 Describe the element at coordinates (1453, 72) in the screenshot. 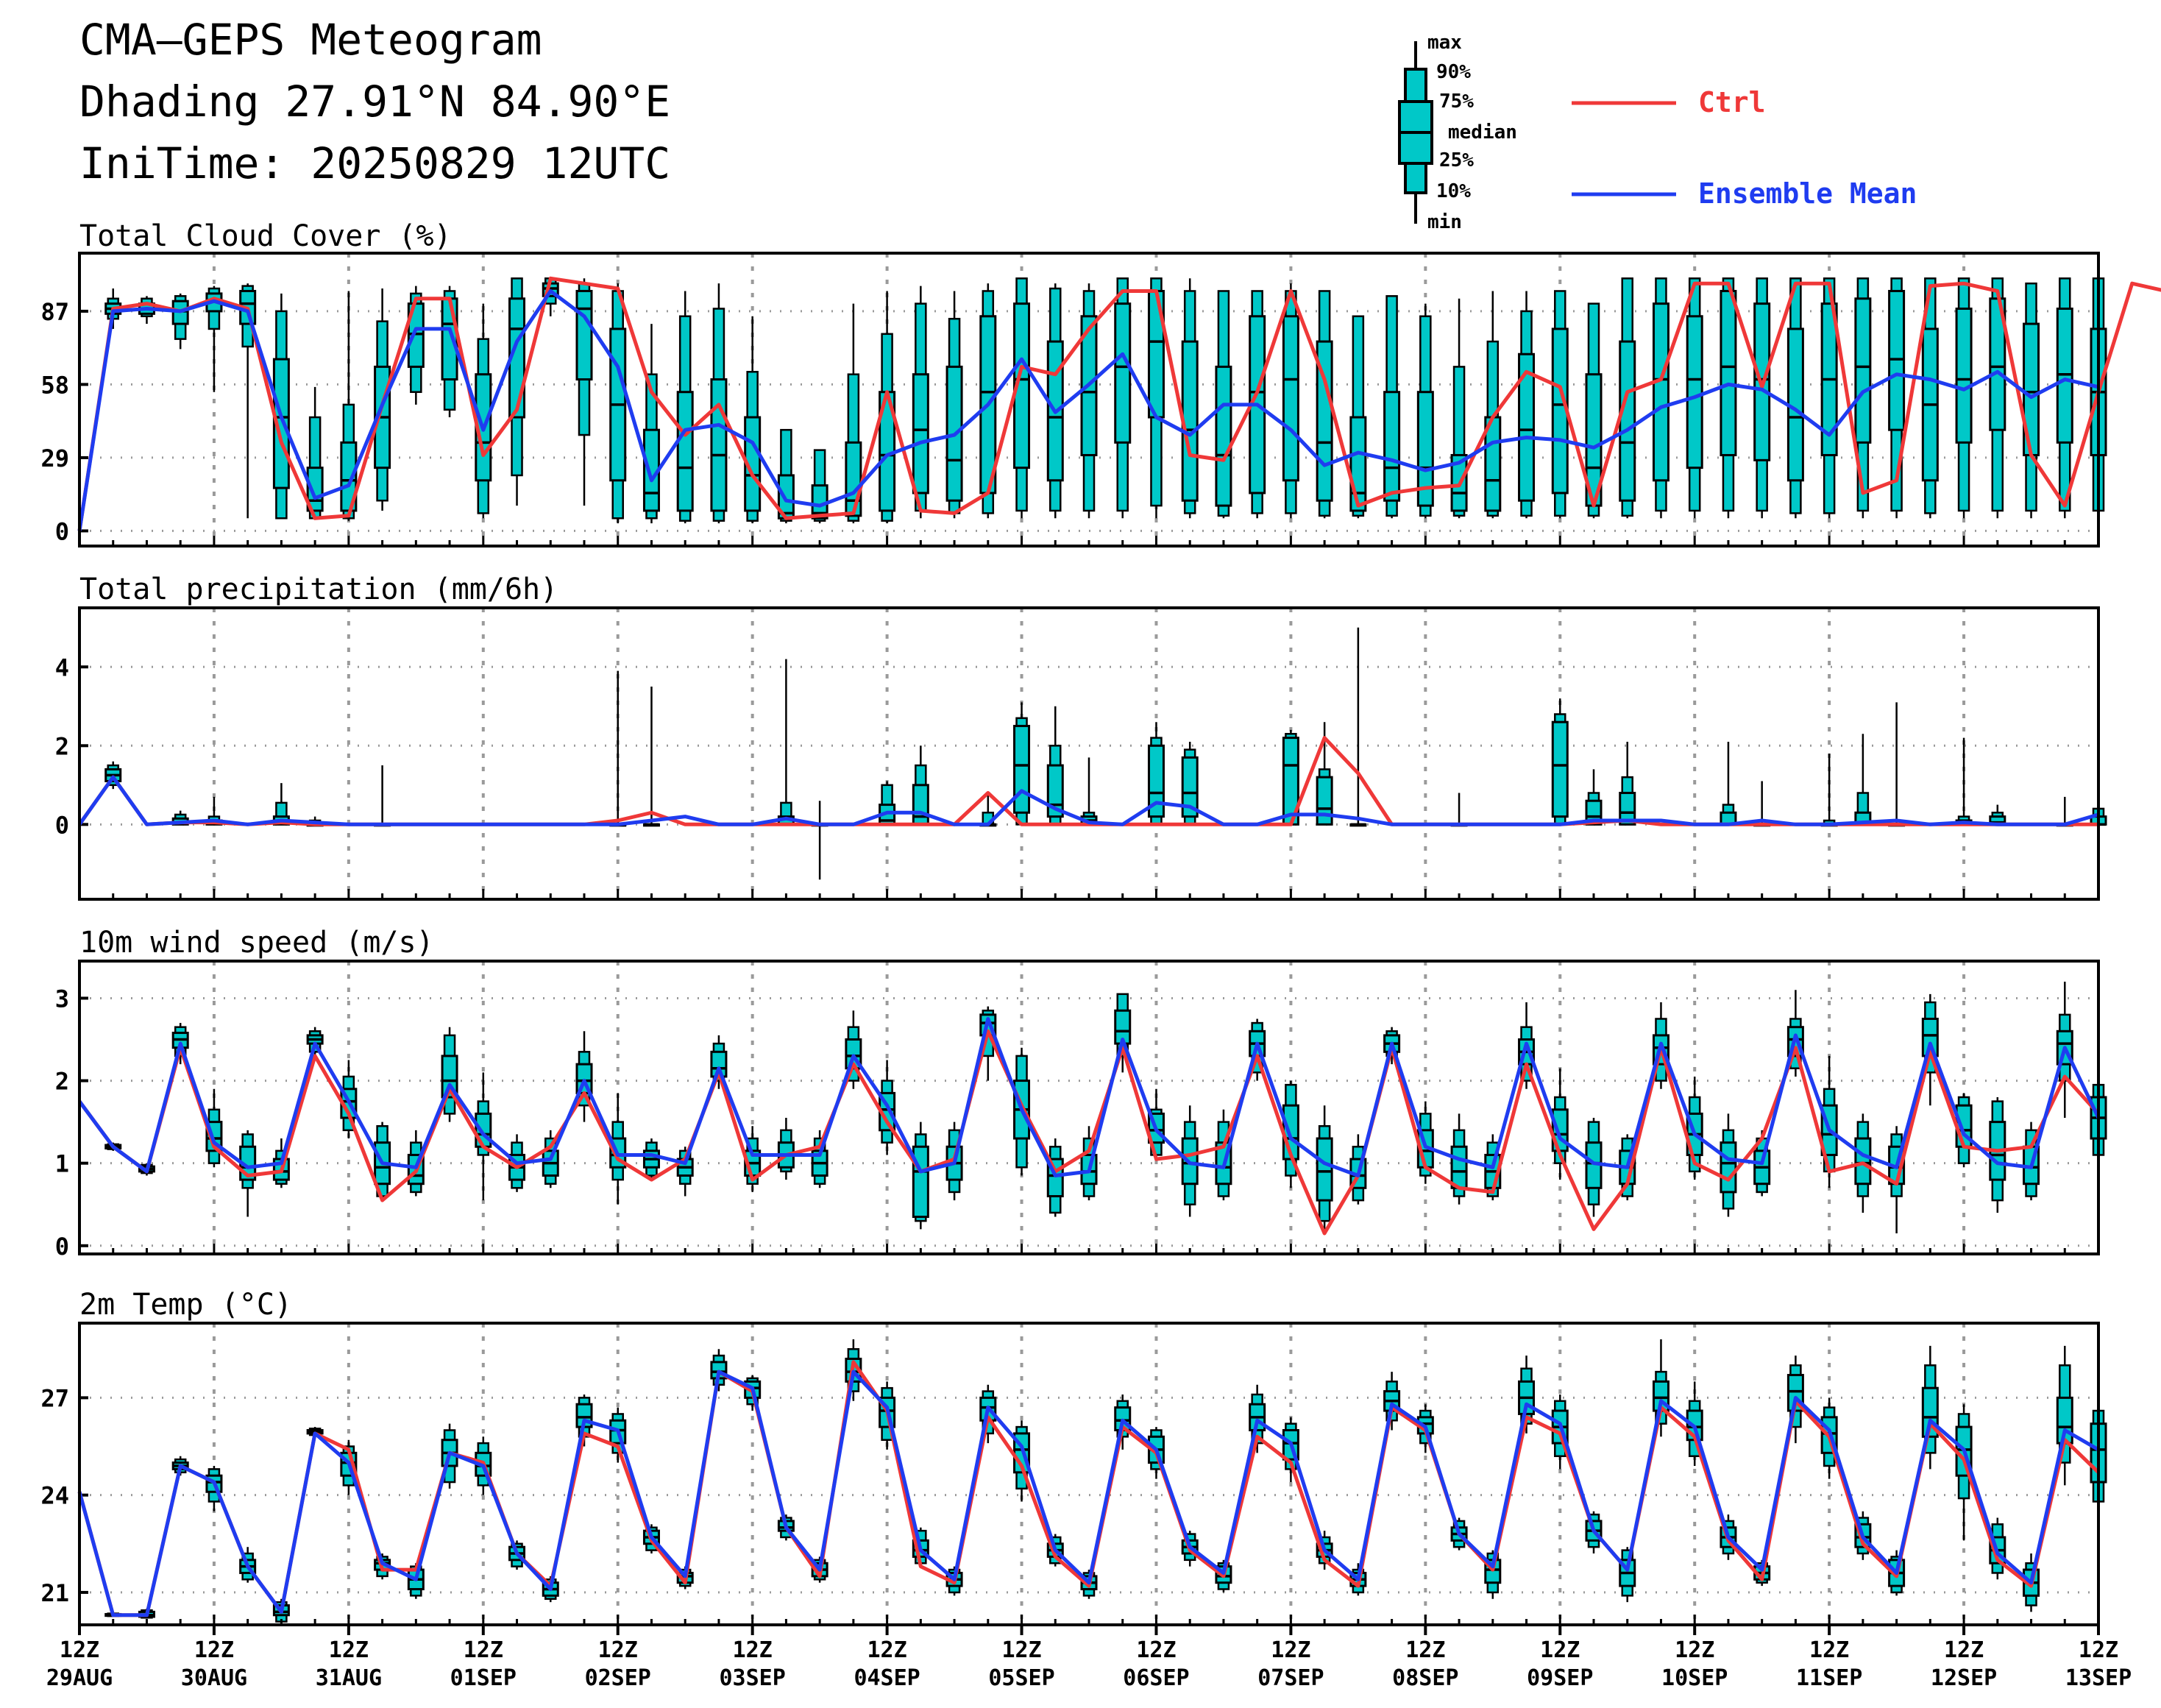

I see `legend-p90-label: 90%` at that location.